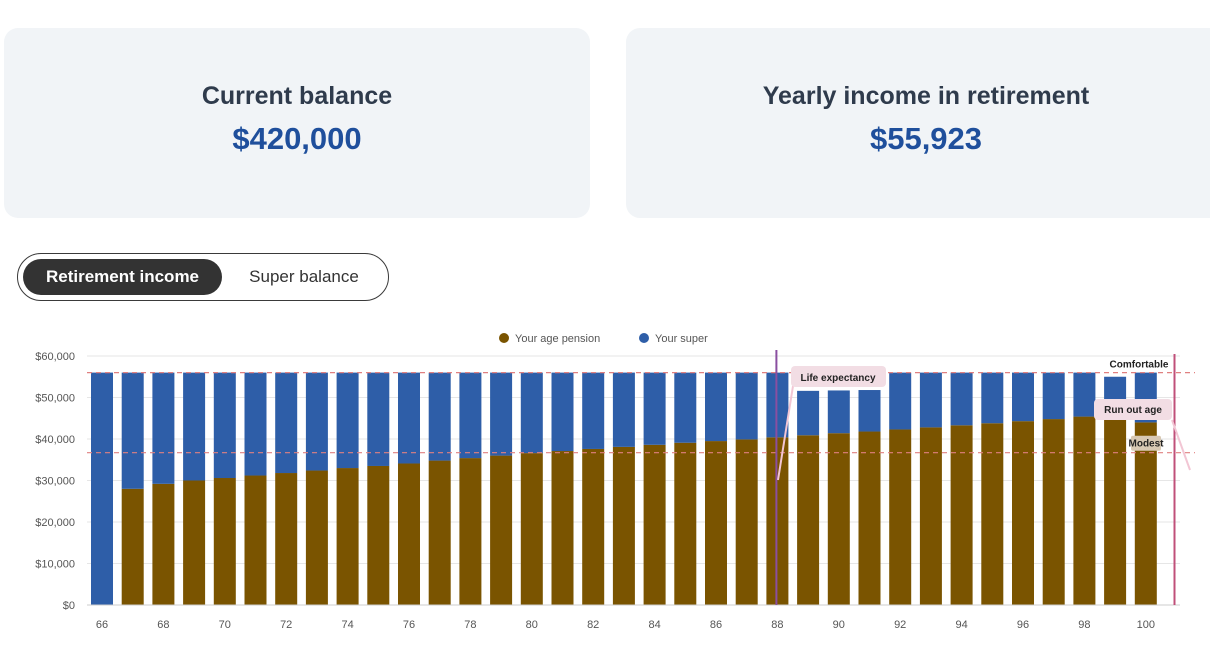 This screenshot has height=652, width=1210. What do you see at coordinates (532, 625) in the screenshot?
I see `x-tick-label: 80` at bounding box center [532, 625].